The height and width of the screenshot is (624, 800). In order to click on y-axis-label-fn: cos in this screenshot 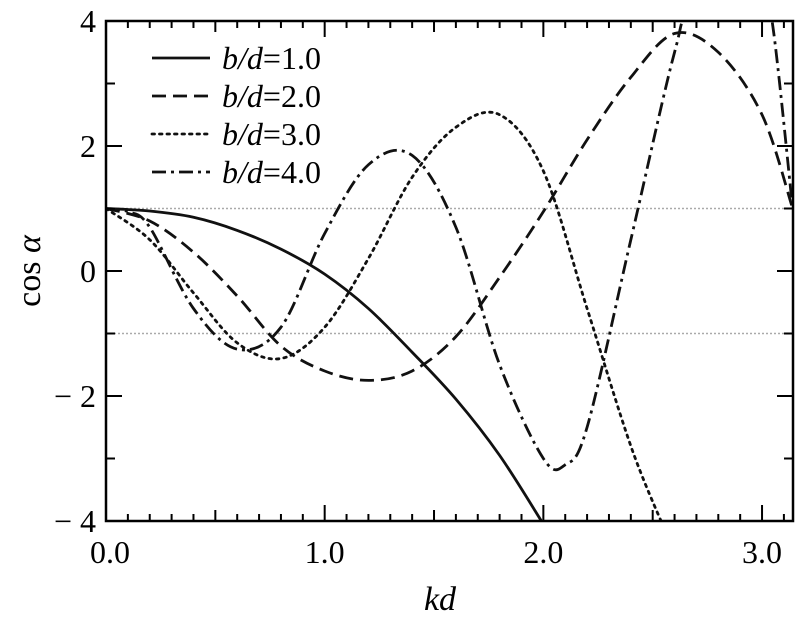, I will do `click(29, 280)`.